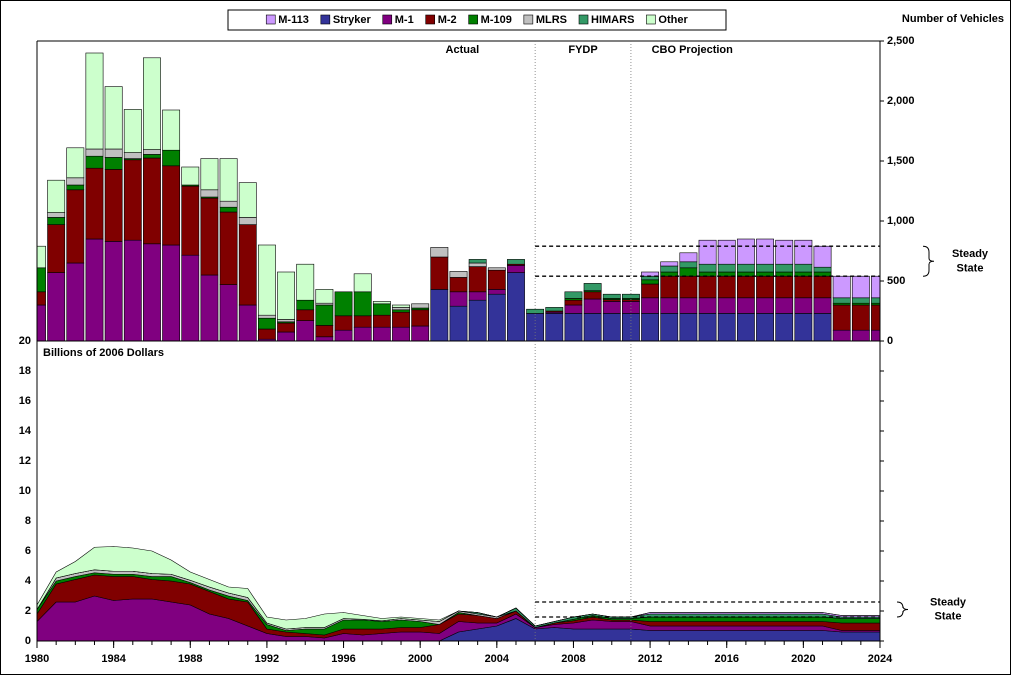  Describe the element at coordinates (28, 521) in the screenshot. I see `y-tick-label: 8` at that location.